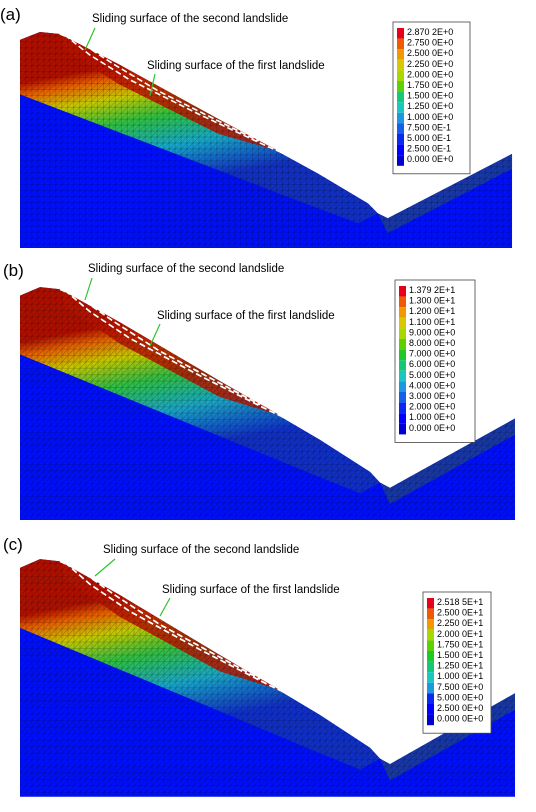 The height and width of the screenshot is (812, 536). Describe the element at coordinates (432, 311) in the screenshot. I see `legend-label: 1.200 0E+1` at that location.